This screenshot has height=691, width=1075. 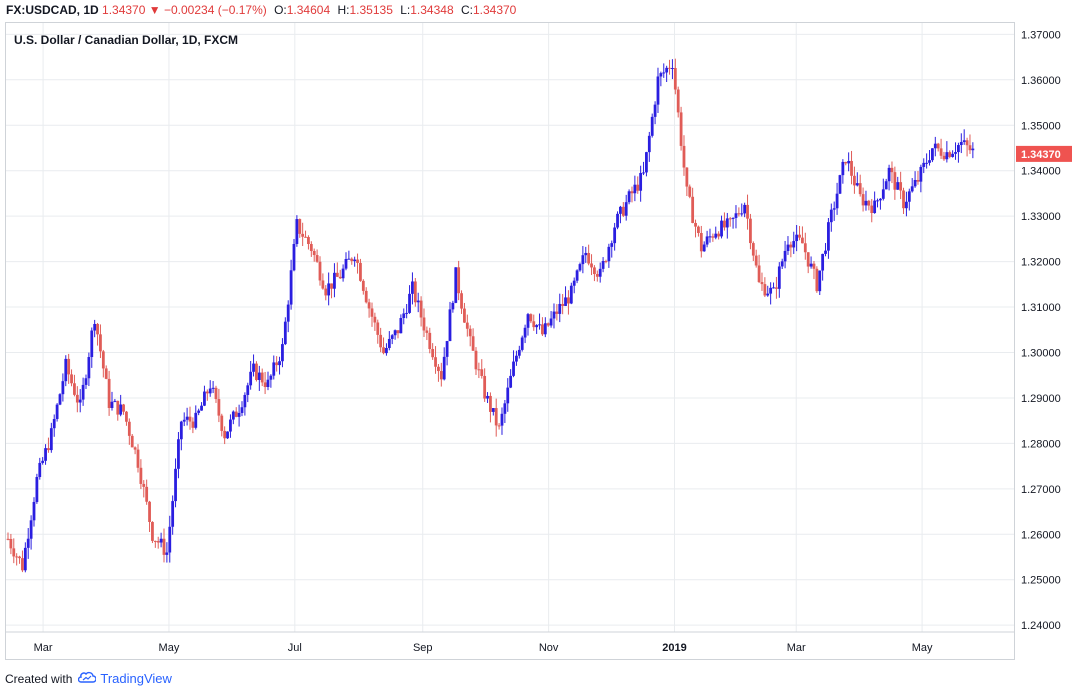 What do you see at coordinates (136, 678) in the screenshot?
I see `tradingview-brand: TradingView` at bounding box center [136, 678].